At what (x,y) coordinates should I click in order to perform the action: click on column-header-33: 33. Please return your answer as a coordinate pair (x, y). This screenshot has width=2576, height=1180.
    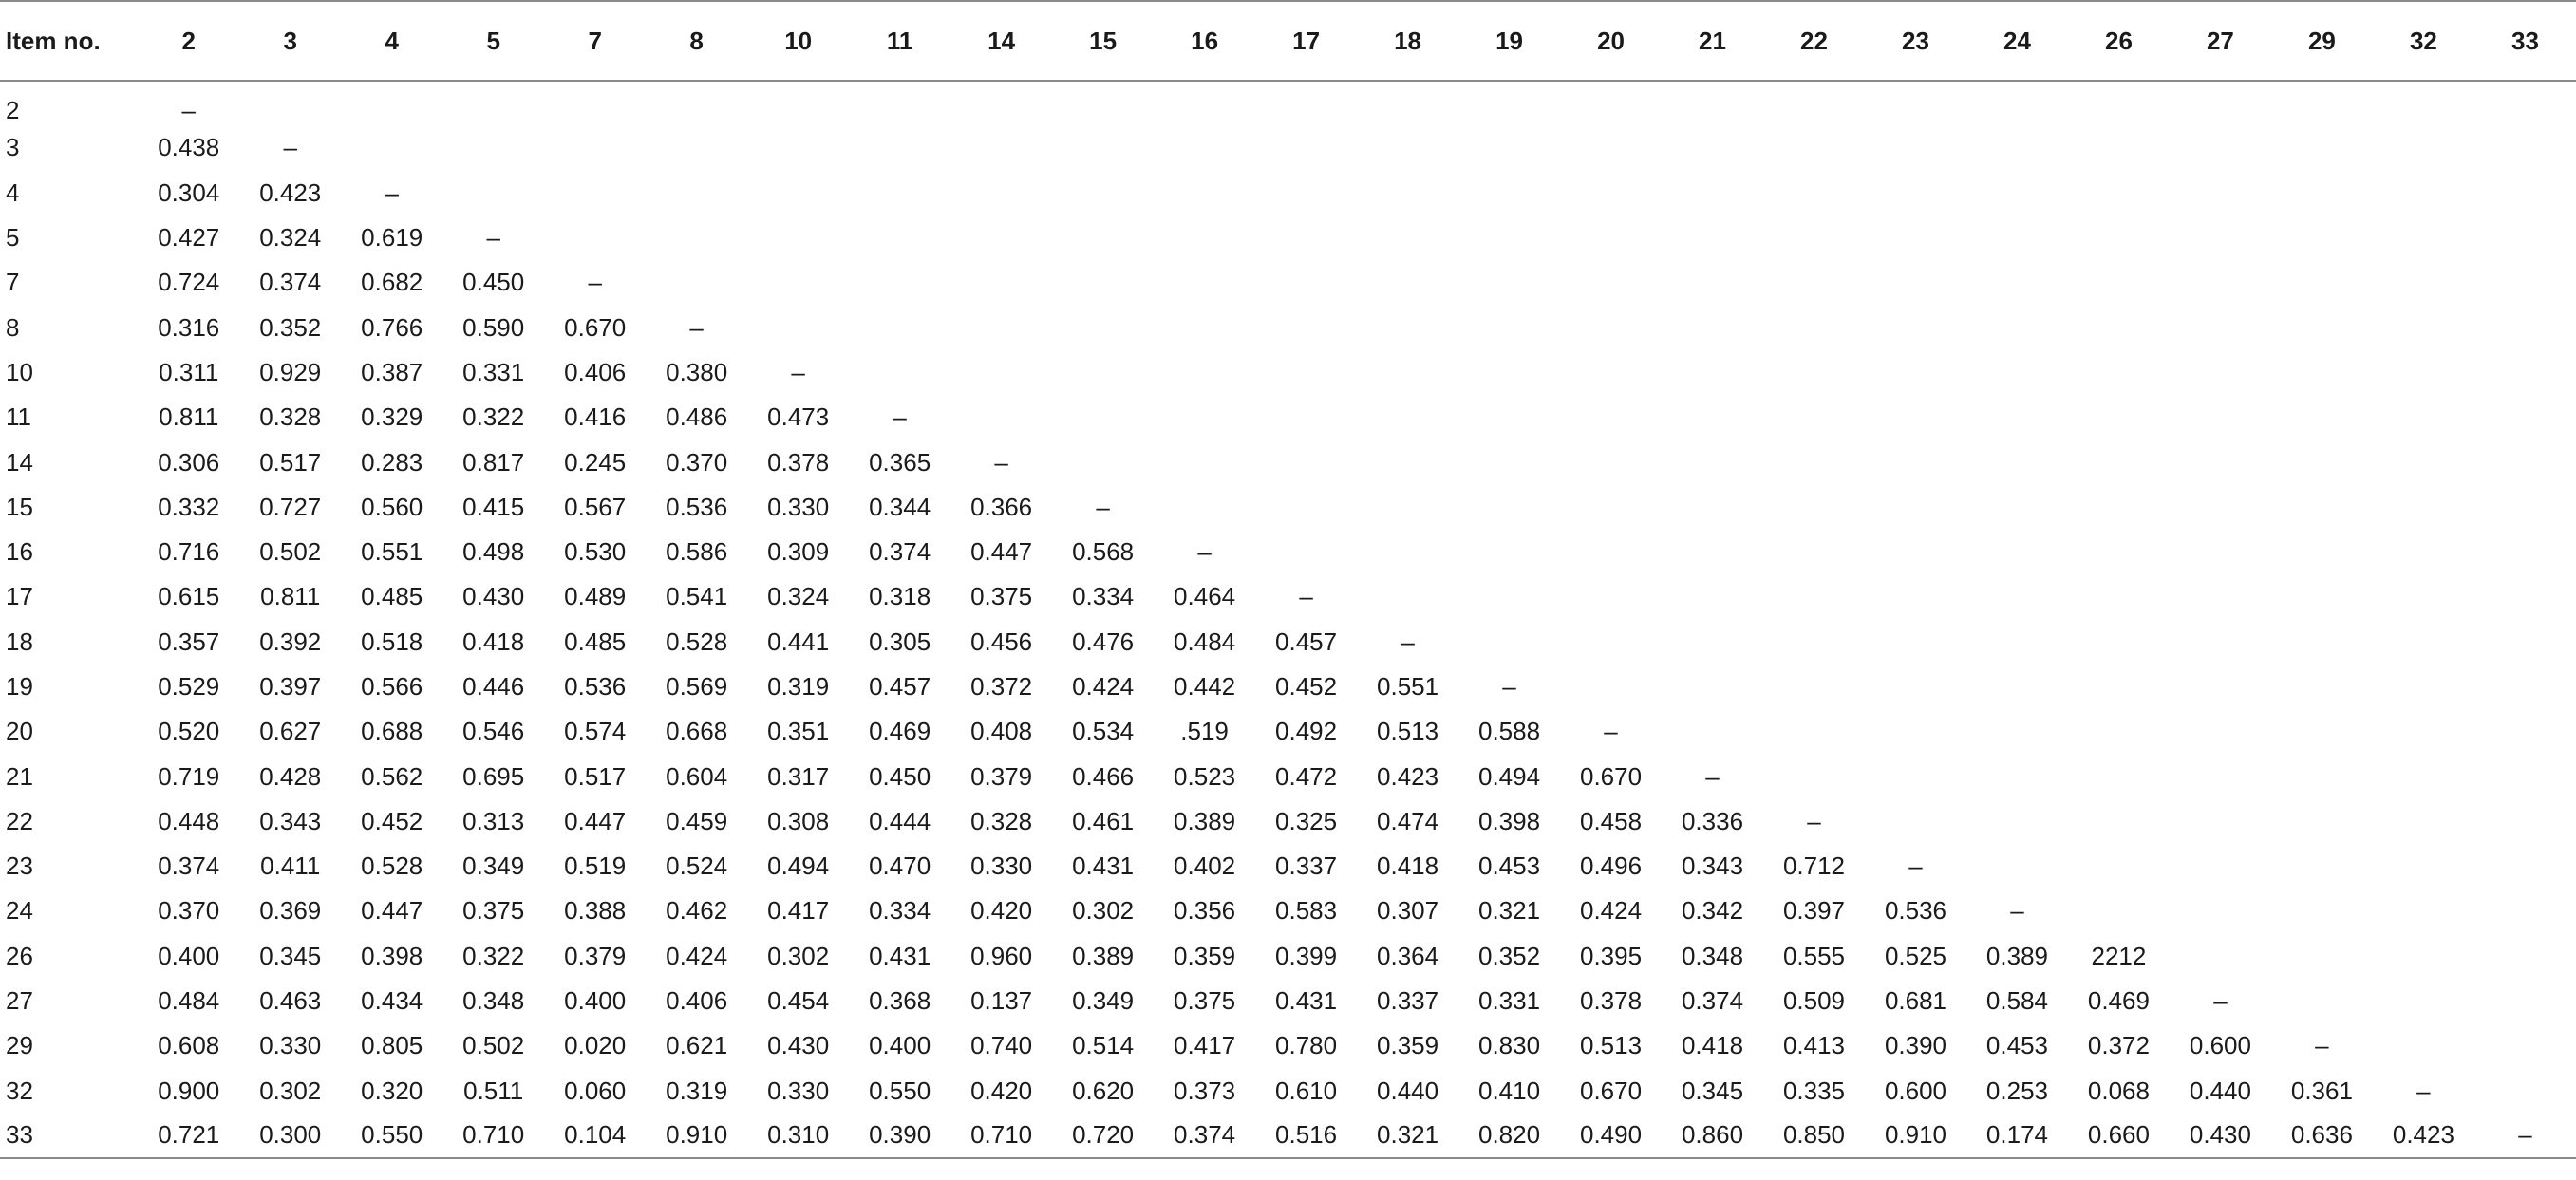
    Looking at the image, I should click on (2524, 41).